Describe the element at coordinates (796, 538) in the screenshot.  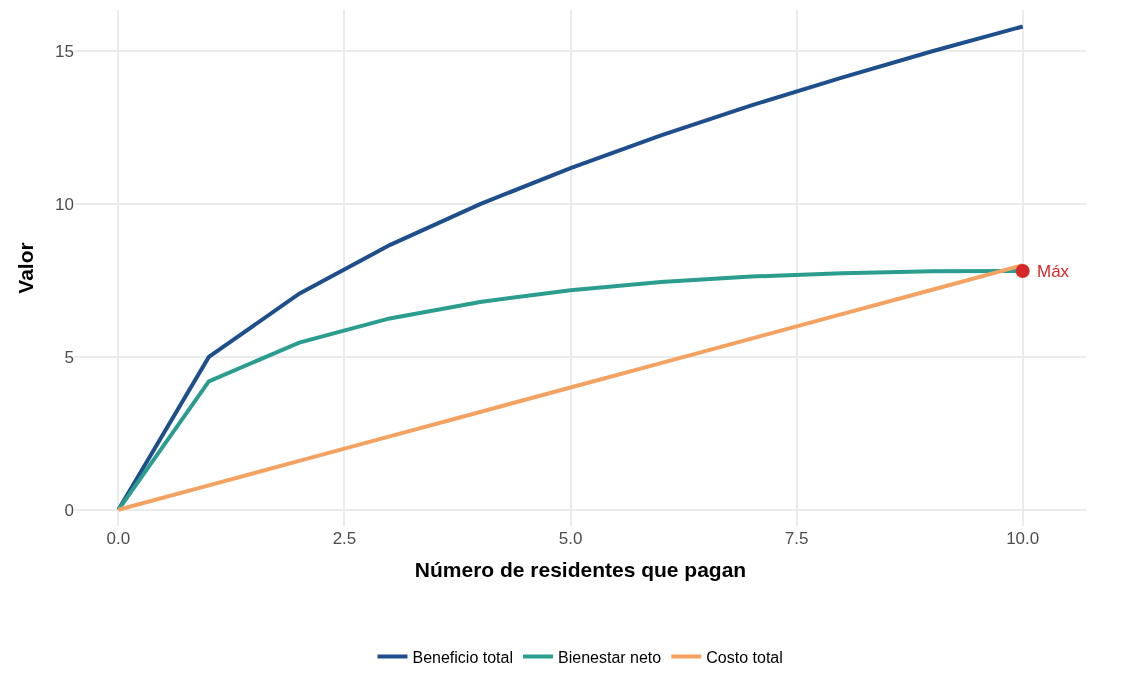
I see `x-tick-label: 7.5` at that location.